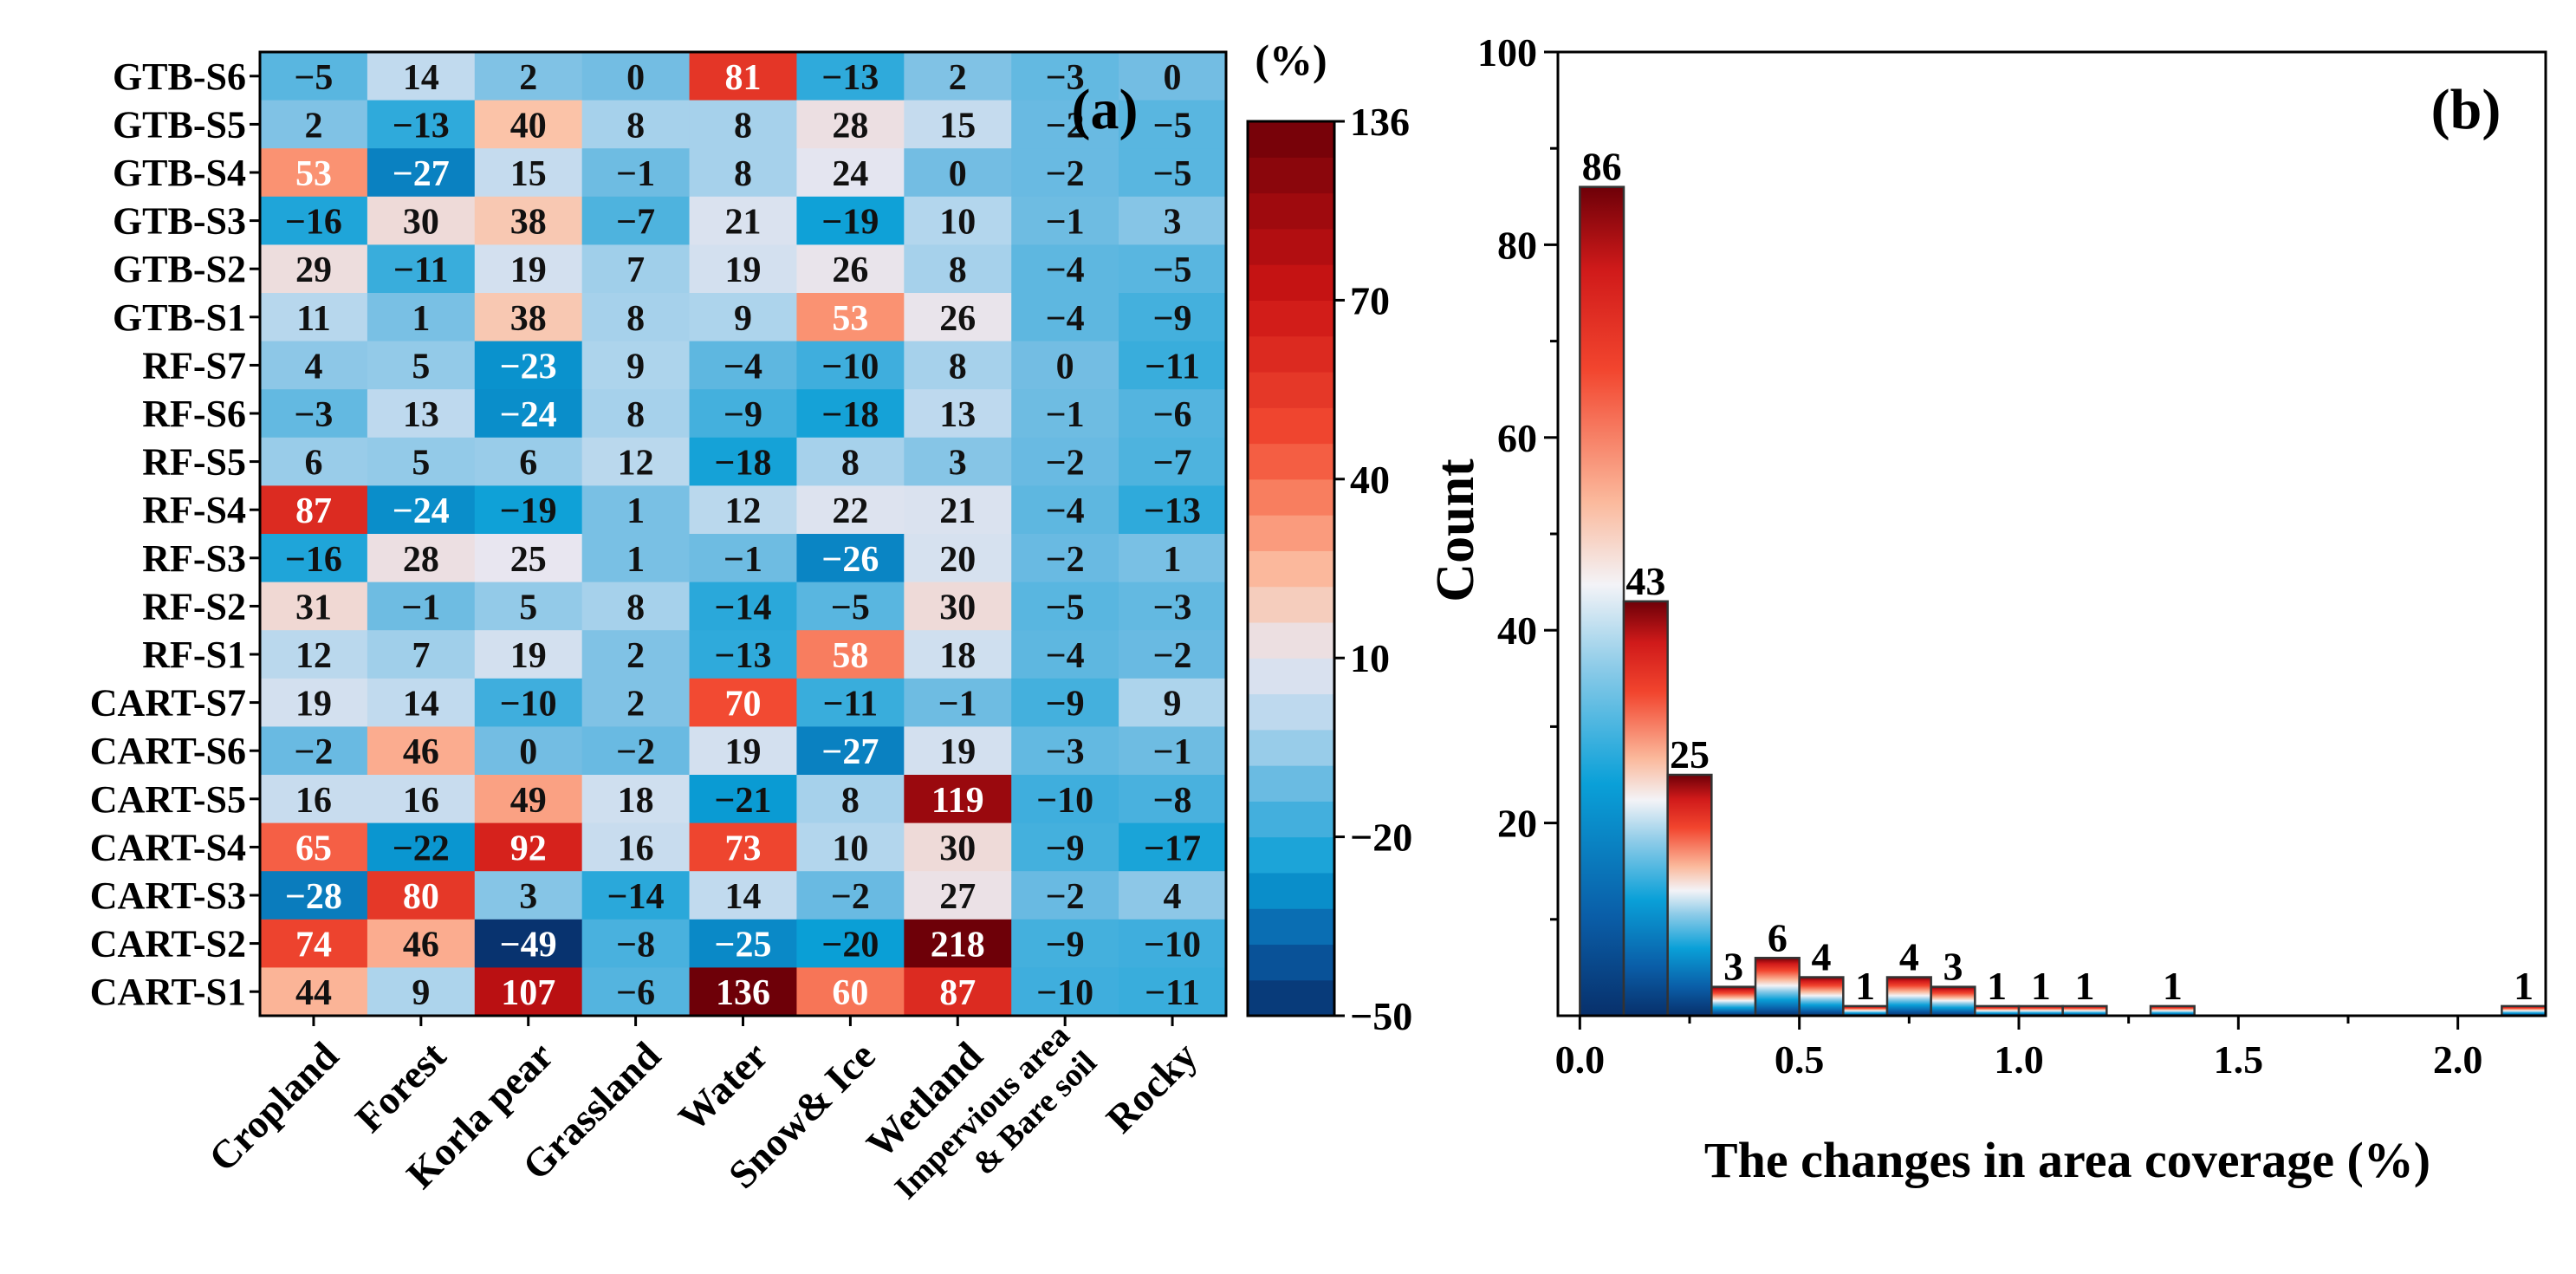 Image resolution: width=2576 pixels, height=1274 pixels. I want to click on heatmap-row-label: RF-S7, so click(194, 365).